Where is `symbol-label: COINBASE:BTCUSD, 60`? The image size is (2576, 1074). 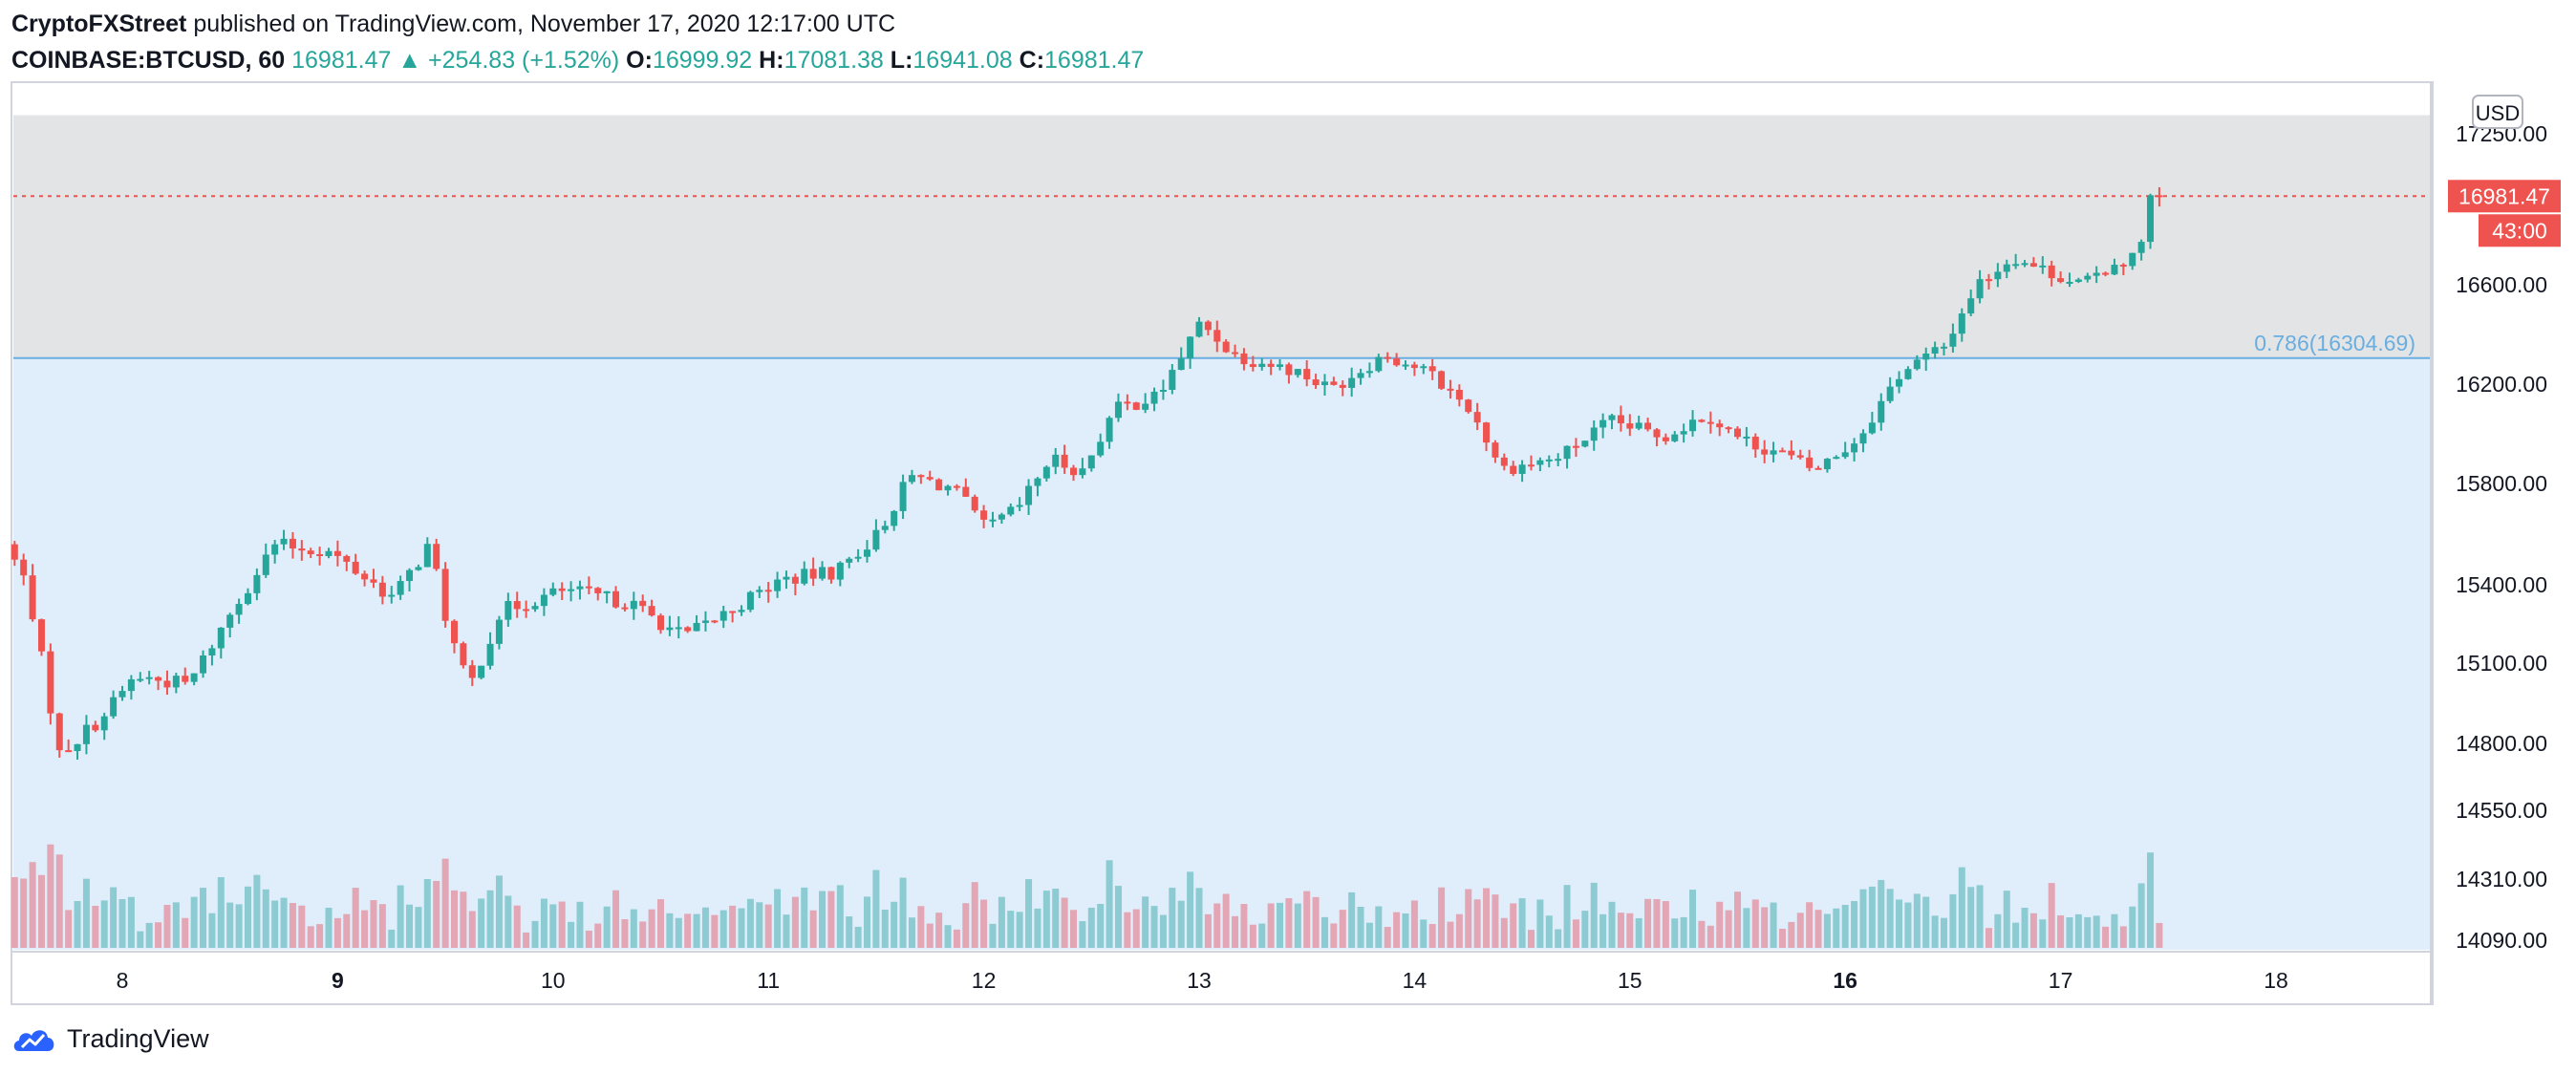
symbol-label: COINBASE:BTCUSD, 60 is located at coordinates (148, 60).